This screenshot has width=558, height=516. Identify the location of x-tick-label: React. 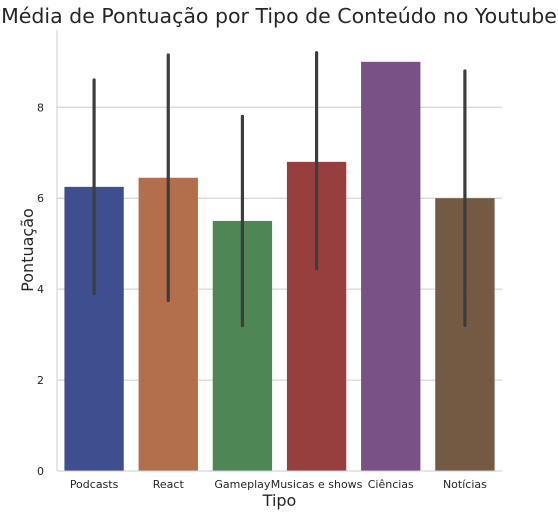
(169, 484).